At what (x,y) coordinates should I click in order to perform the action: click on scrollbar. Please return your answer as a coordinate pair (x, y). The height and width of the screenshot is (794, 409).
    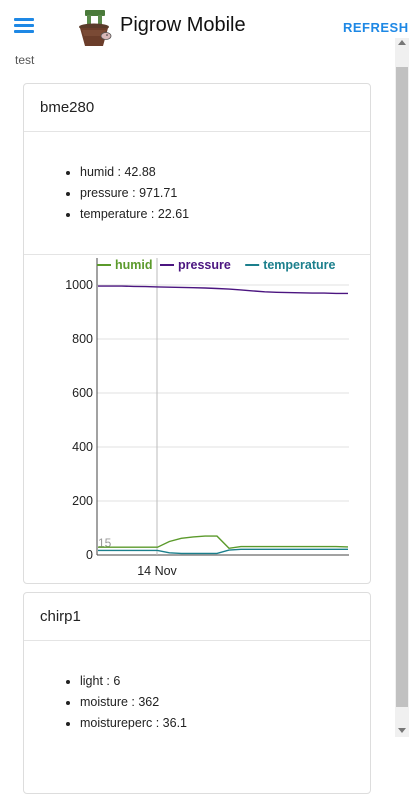
    Looking at the image, I should click on (402, 387).